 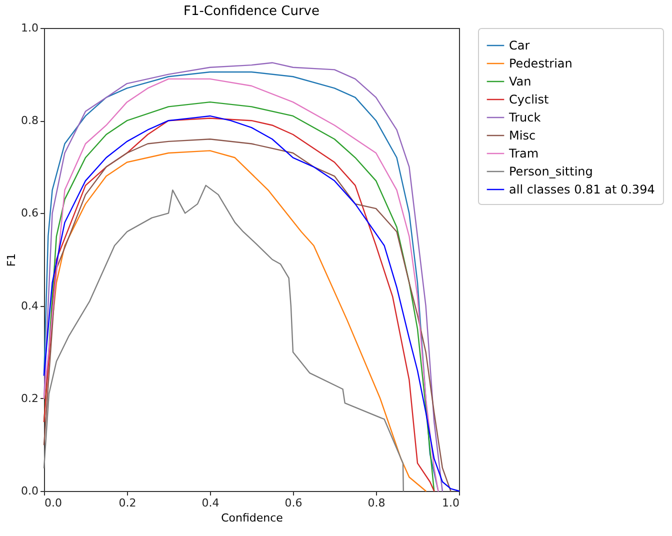 What do you see at coordinates (524, 117) in the screenshot?
I see `legend-label: Truck` at bounding box center [524, 117].